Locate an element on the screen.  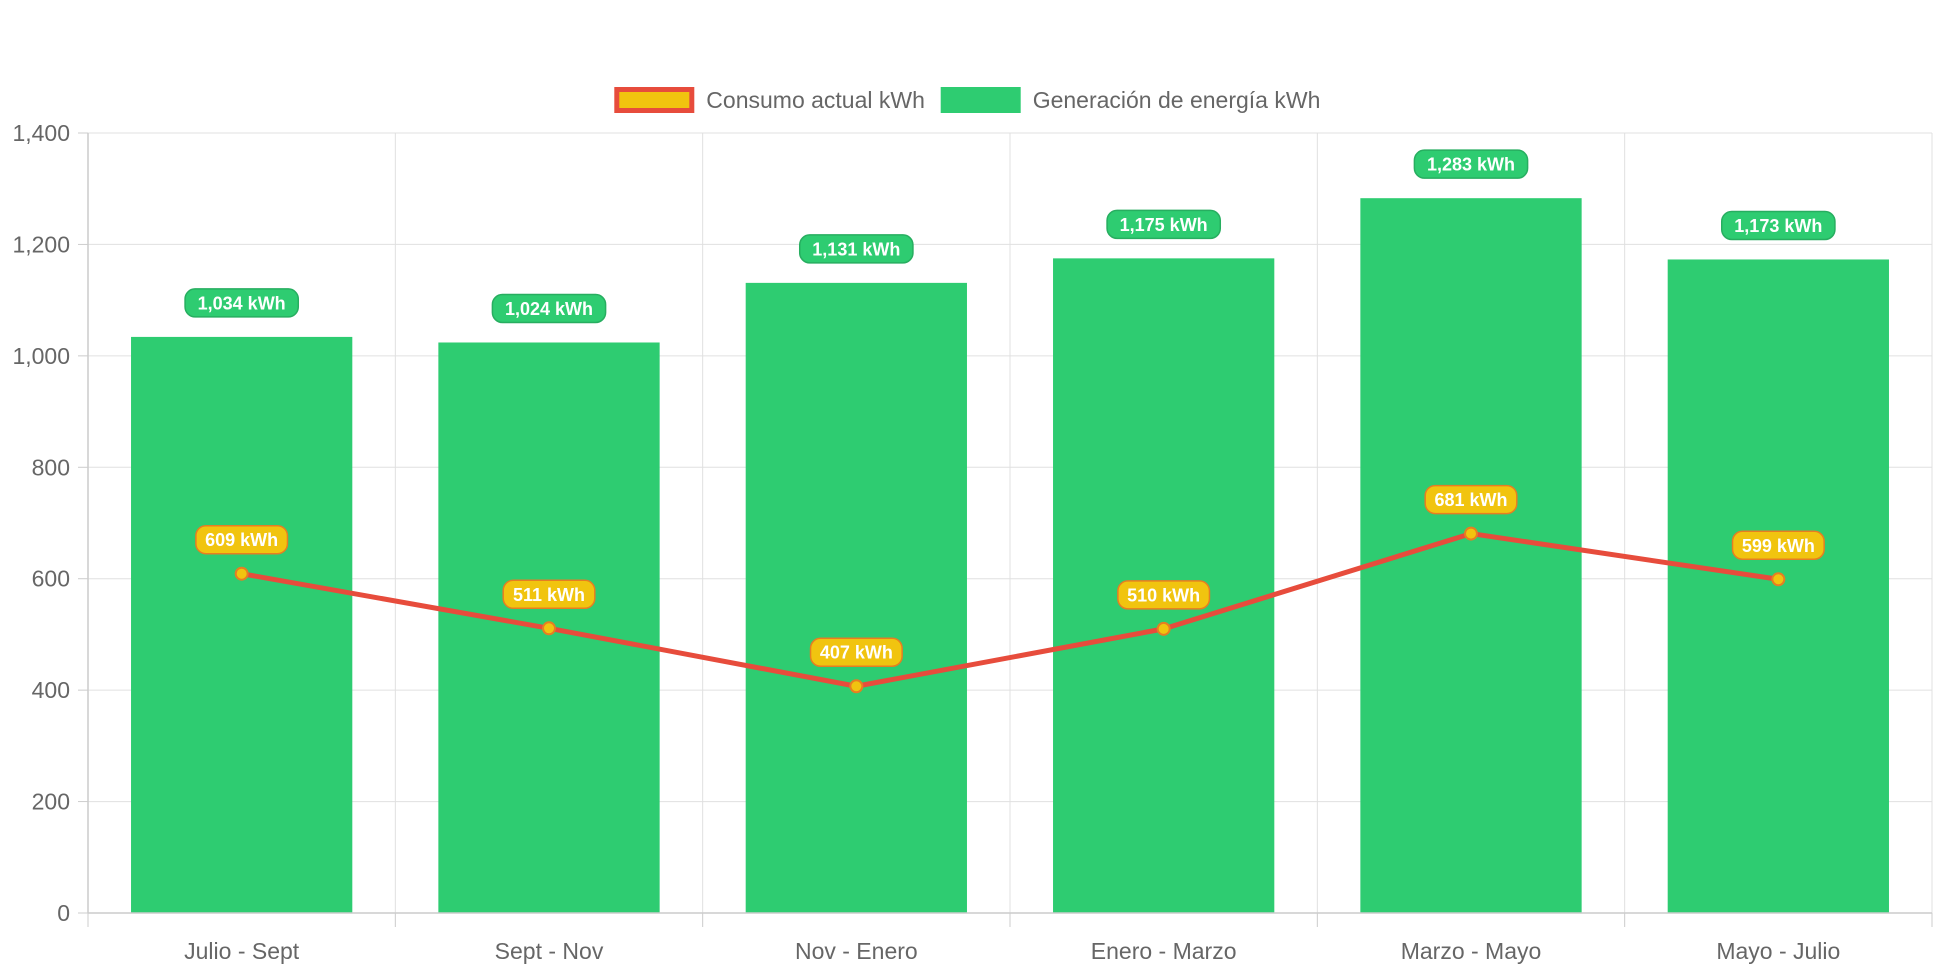
data-label: 1,173 kWh is located at coordinates (1778, 226).